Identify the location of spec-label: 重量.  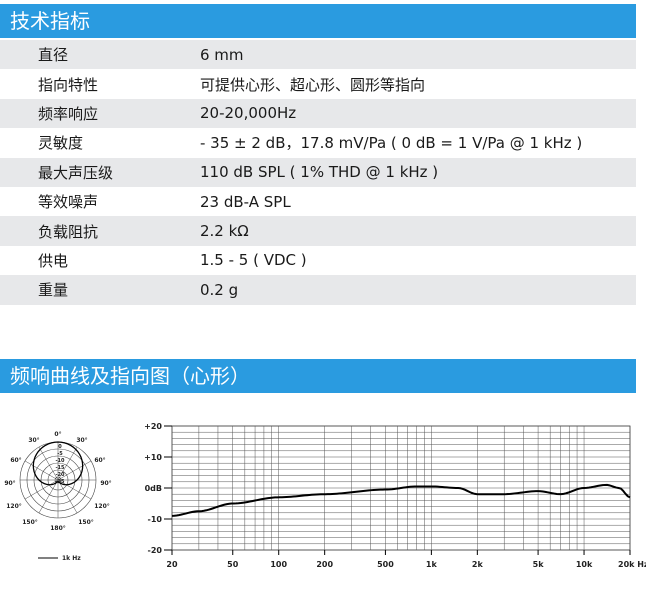
(53, 290).